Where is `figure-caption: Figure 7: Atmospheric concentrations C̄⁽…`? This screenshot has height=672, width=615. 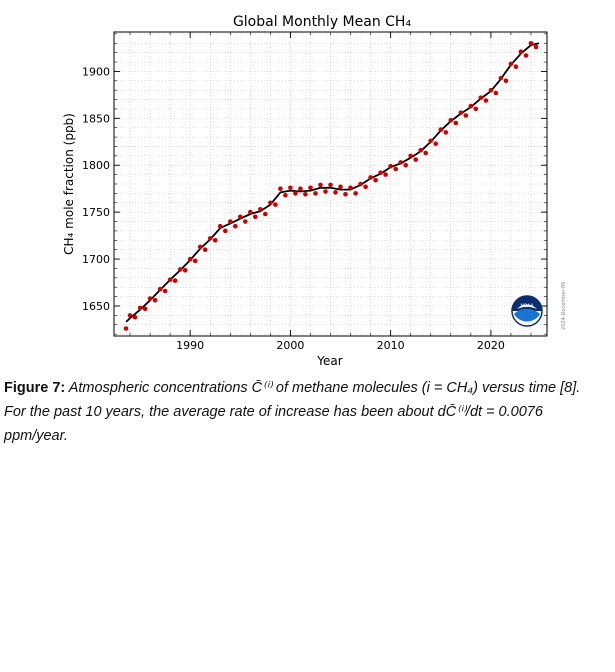 figure-caption: Figure 7: Atmospheric concentrations C̄⁽… is located at coordinates (306, 412).